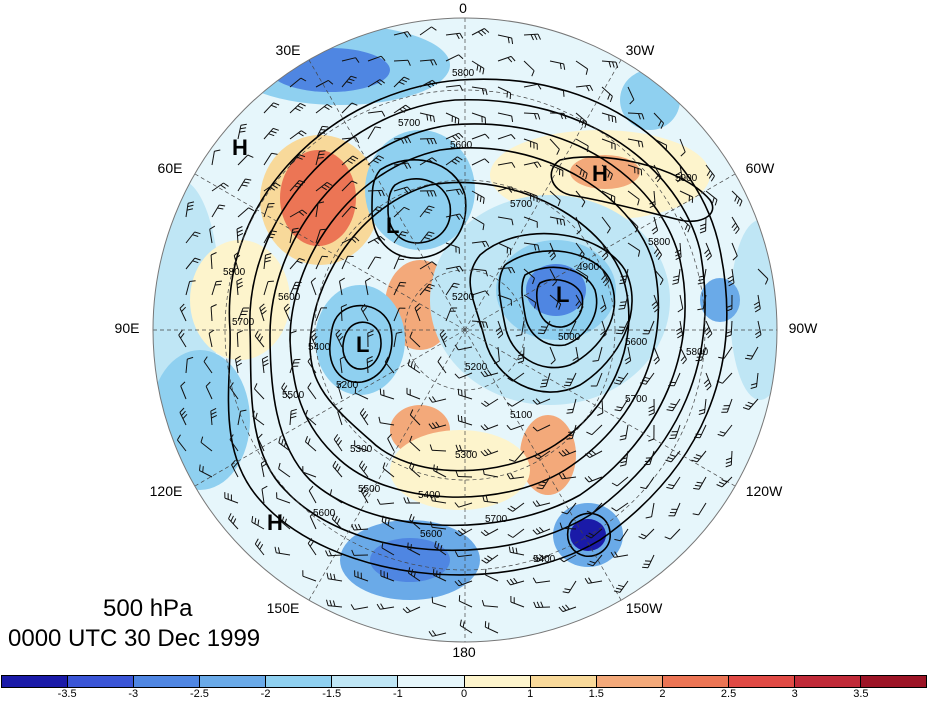 The image size is (928, 702). Describe the element at coordinates (199, 694) in the screenshot. I see `colorbar-tick-label: -2.5` at that location.